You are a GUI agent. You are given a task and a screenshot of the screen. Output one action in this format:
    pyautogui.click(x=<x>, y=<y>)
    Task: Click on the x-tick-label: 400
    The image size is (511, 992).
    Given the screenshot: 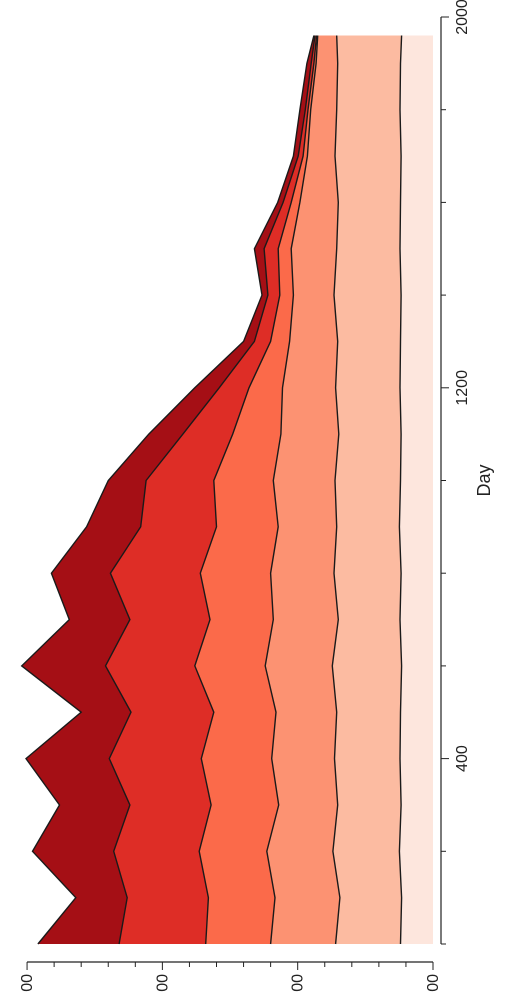 What is the action you would take?
    pyautogui.click(x=462, y=758)
    